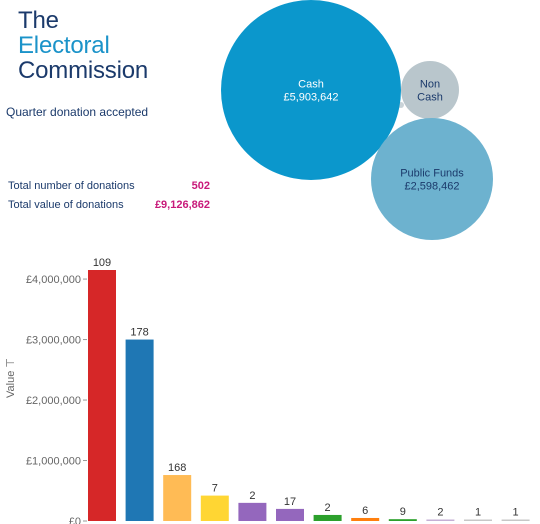 The height and width of the screenshot is (524, 540). What do you see at coordinates (102, 263) in the screenshot?
I see `bar-data-label: 109` at bounding box center [102, 263].